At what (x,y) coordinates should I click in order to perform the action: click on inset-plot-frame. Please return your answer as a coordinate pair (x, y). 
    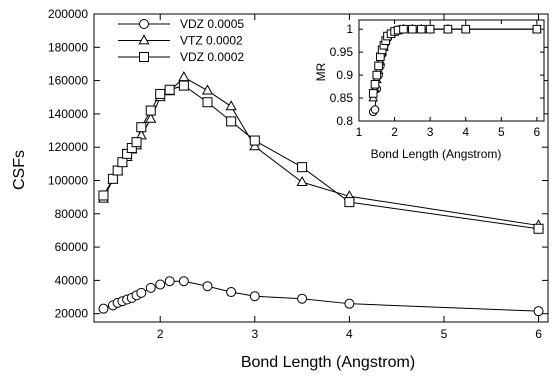
    Looking at the image, I should click on (451, 70).